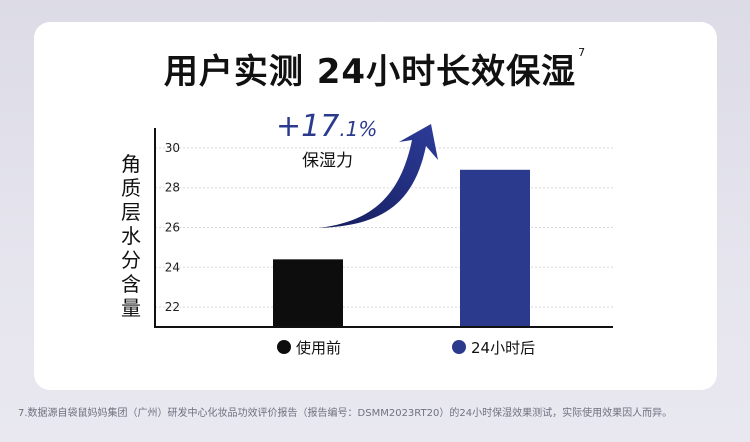 This screenshot has height=442, width=750. I want to click on increase-value: +17.1%, so click(326, 126).